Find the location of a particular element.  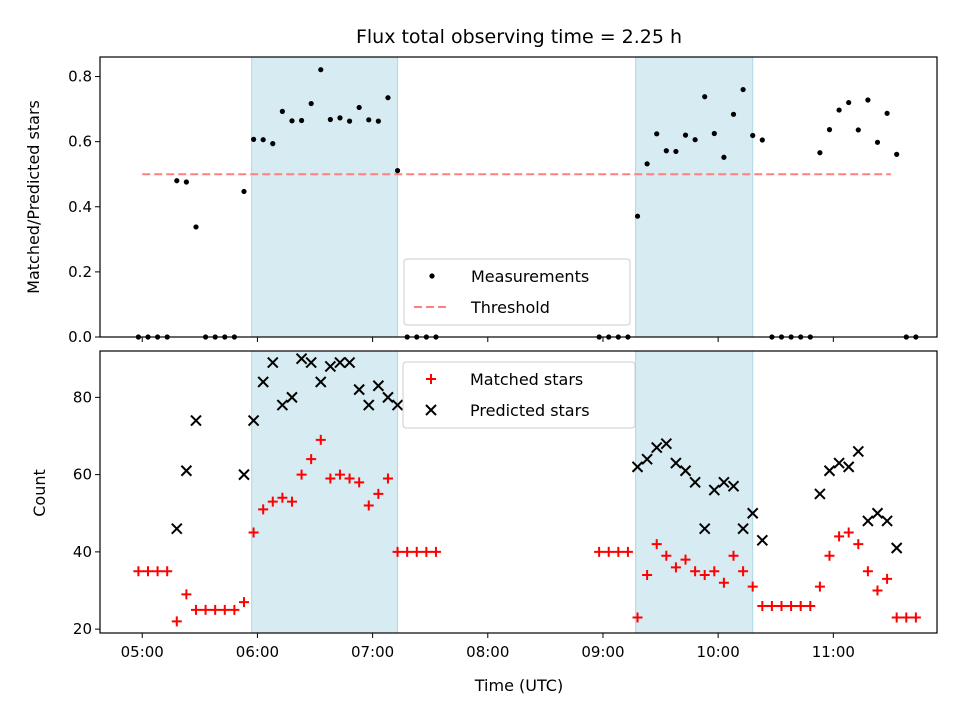

x-tick-label: 09:00 is located at coordinates (602, 652).